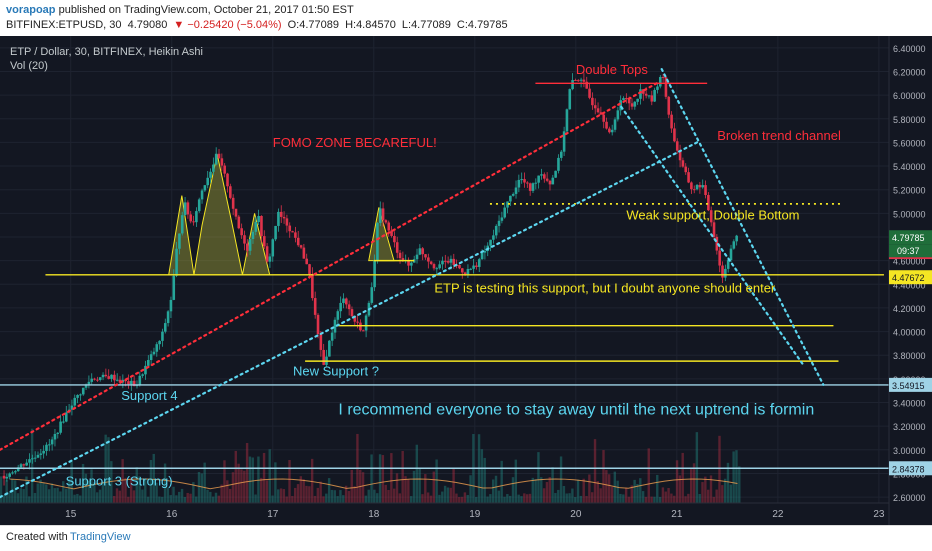 The image size is (932, 551). I want to click on head-shoulders-pattern, so click(219, 215).